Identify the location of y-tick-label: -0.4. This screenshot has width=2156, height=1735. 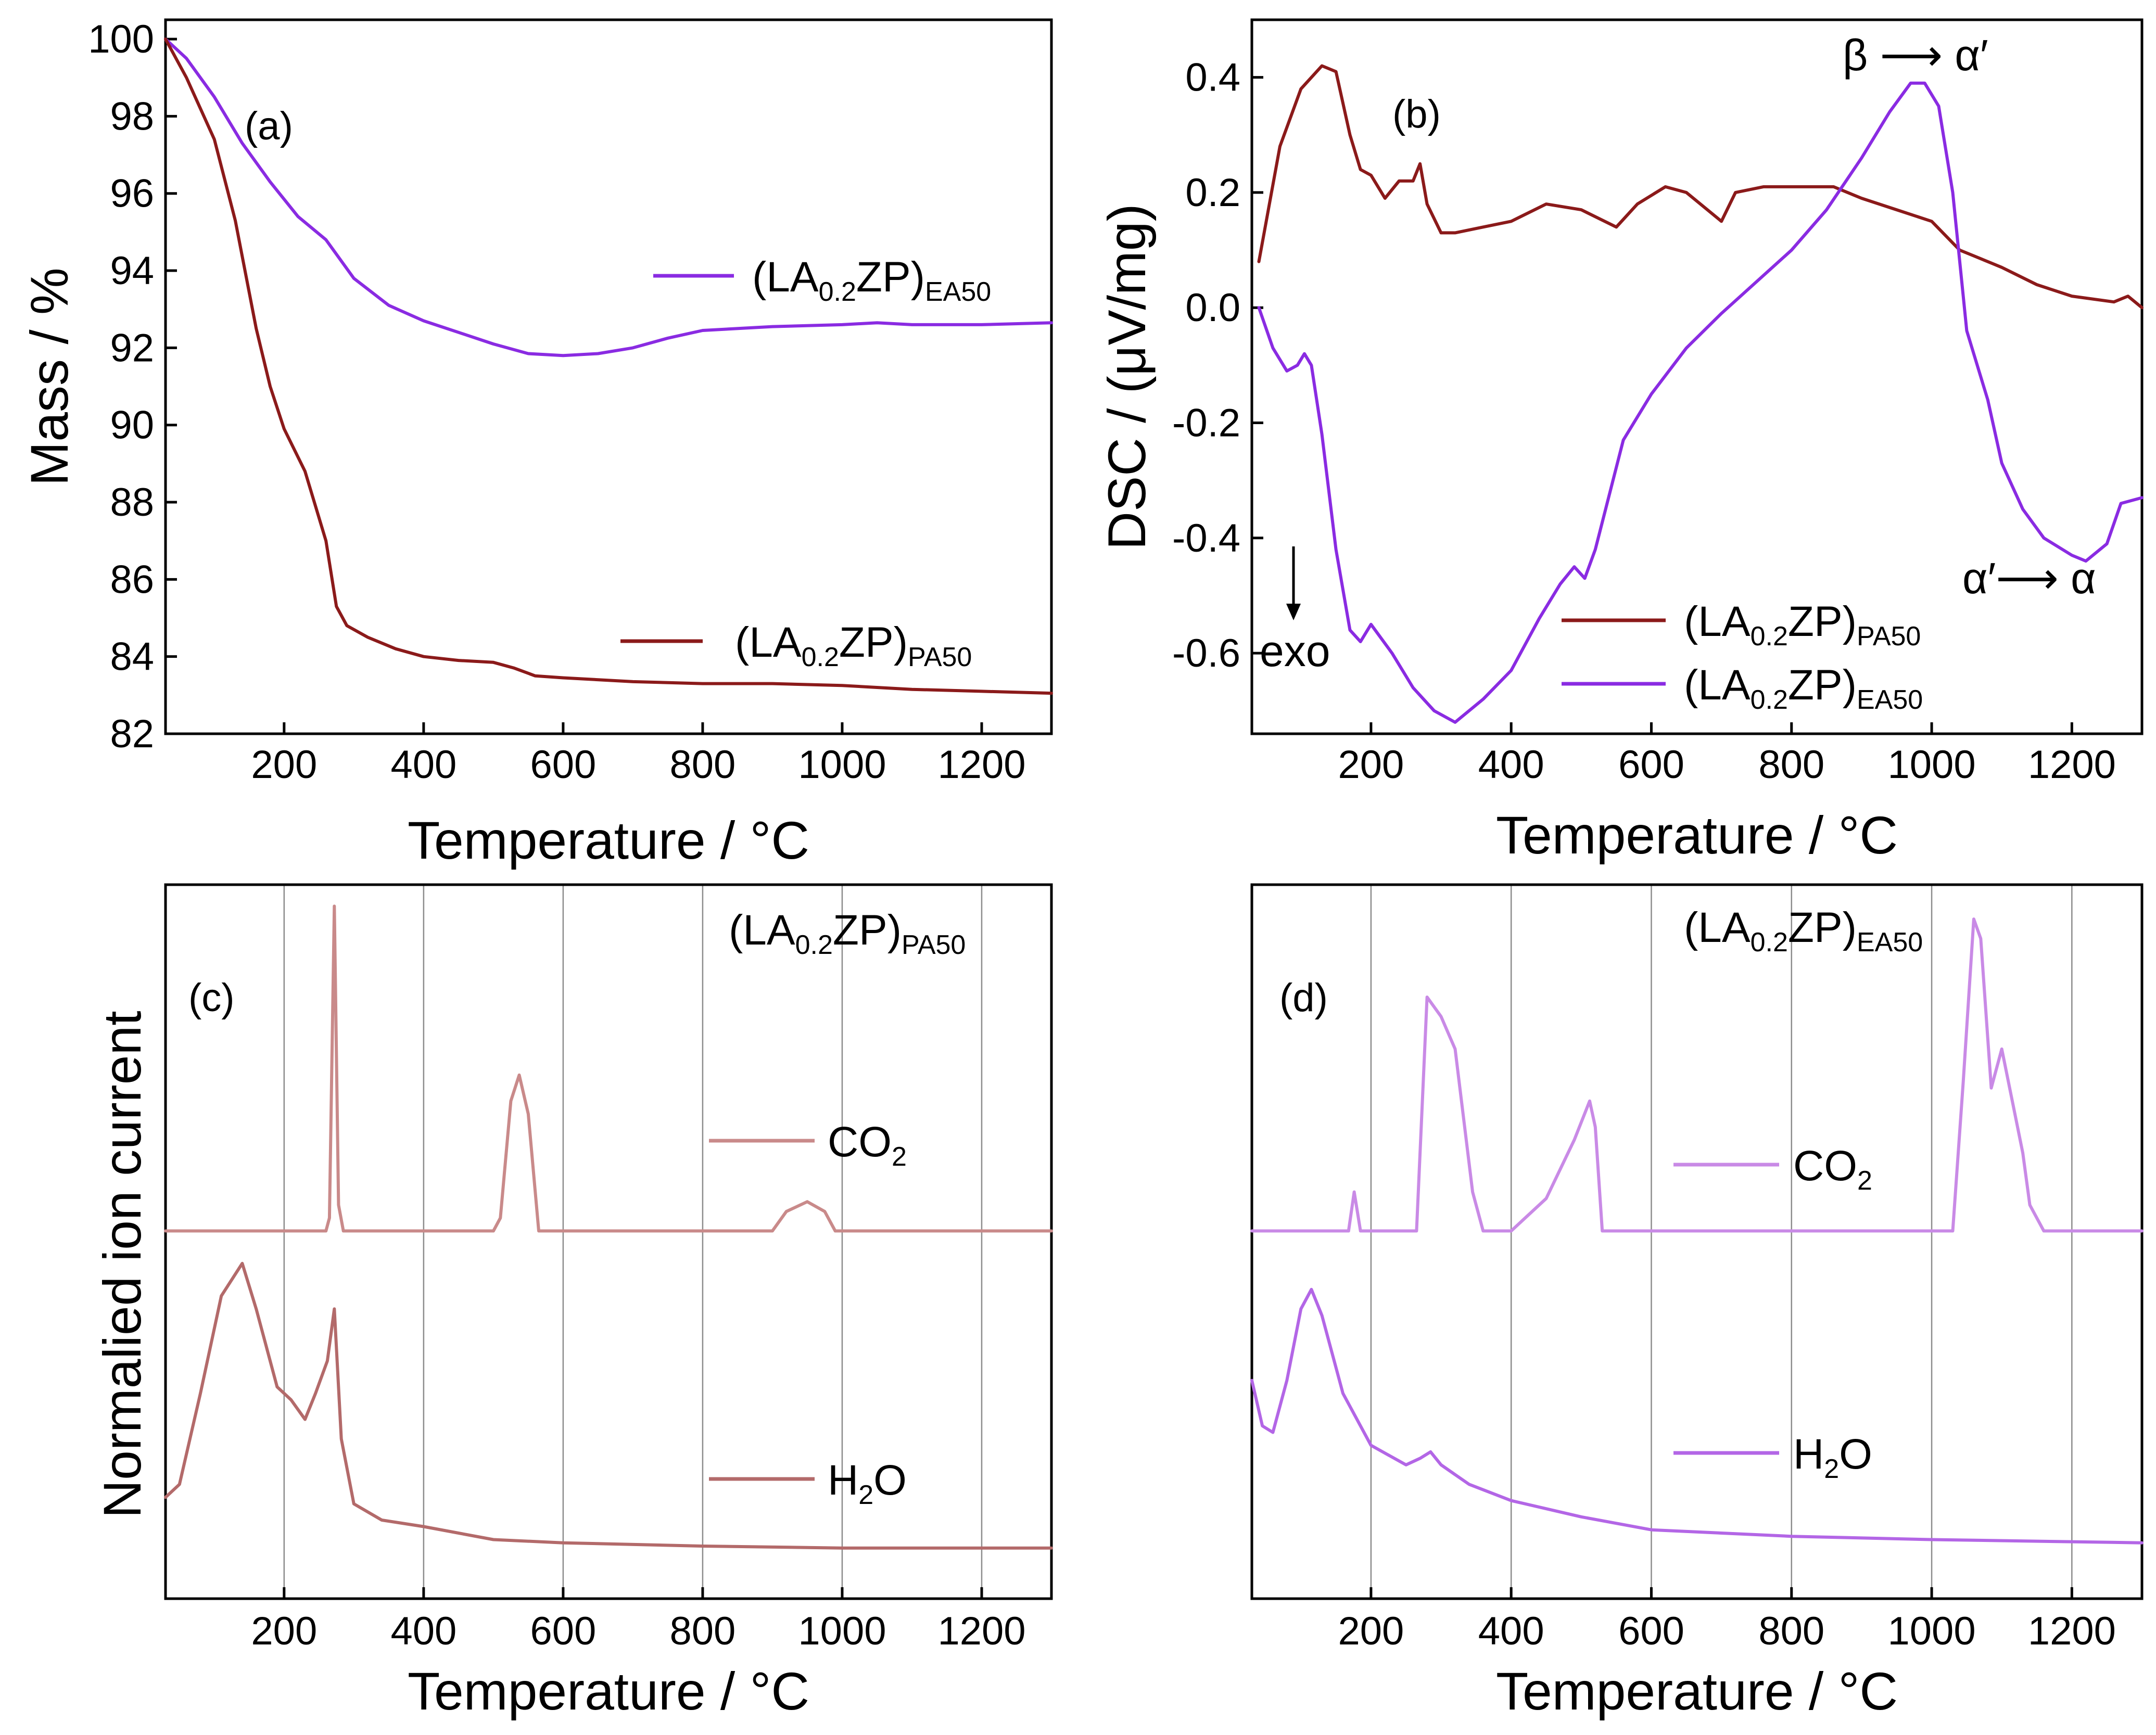
(1206, 538).